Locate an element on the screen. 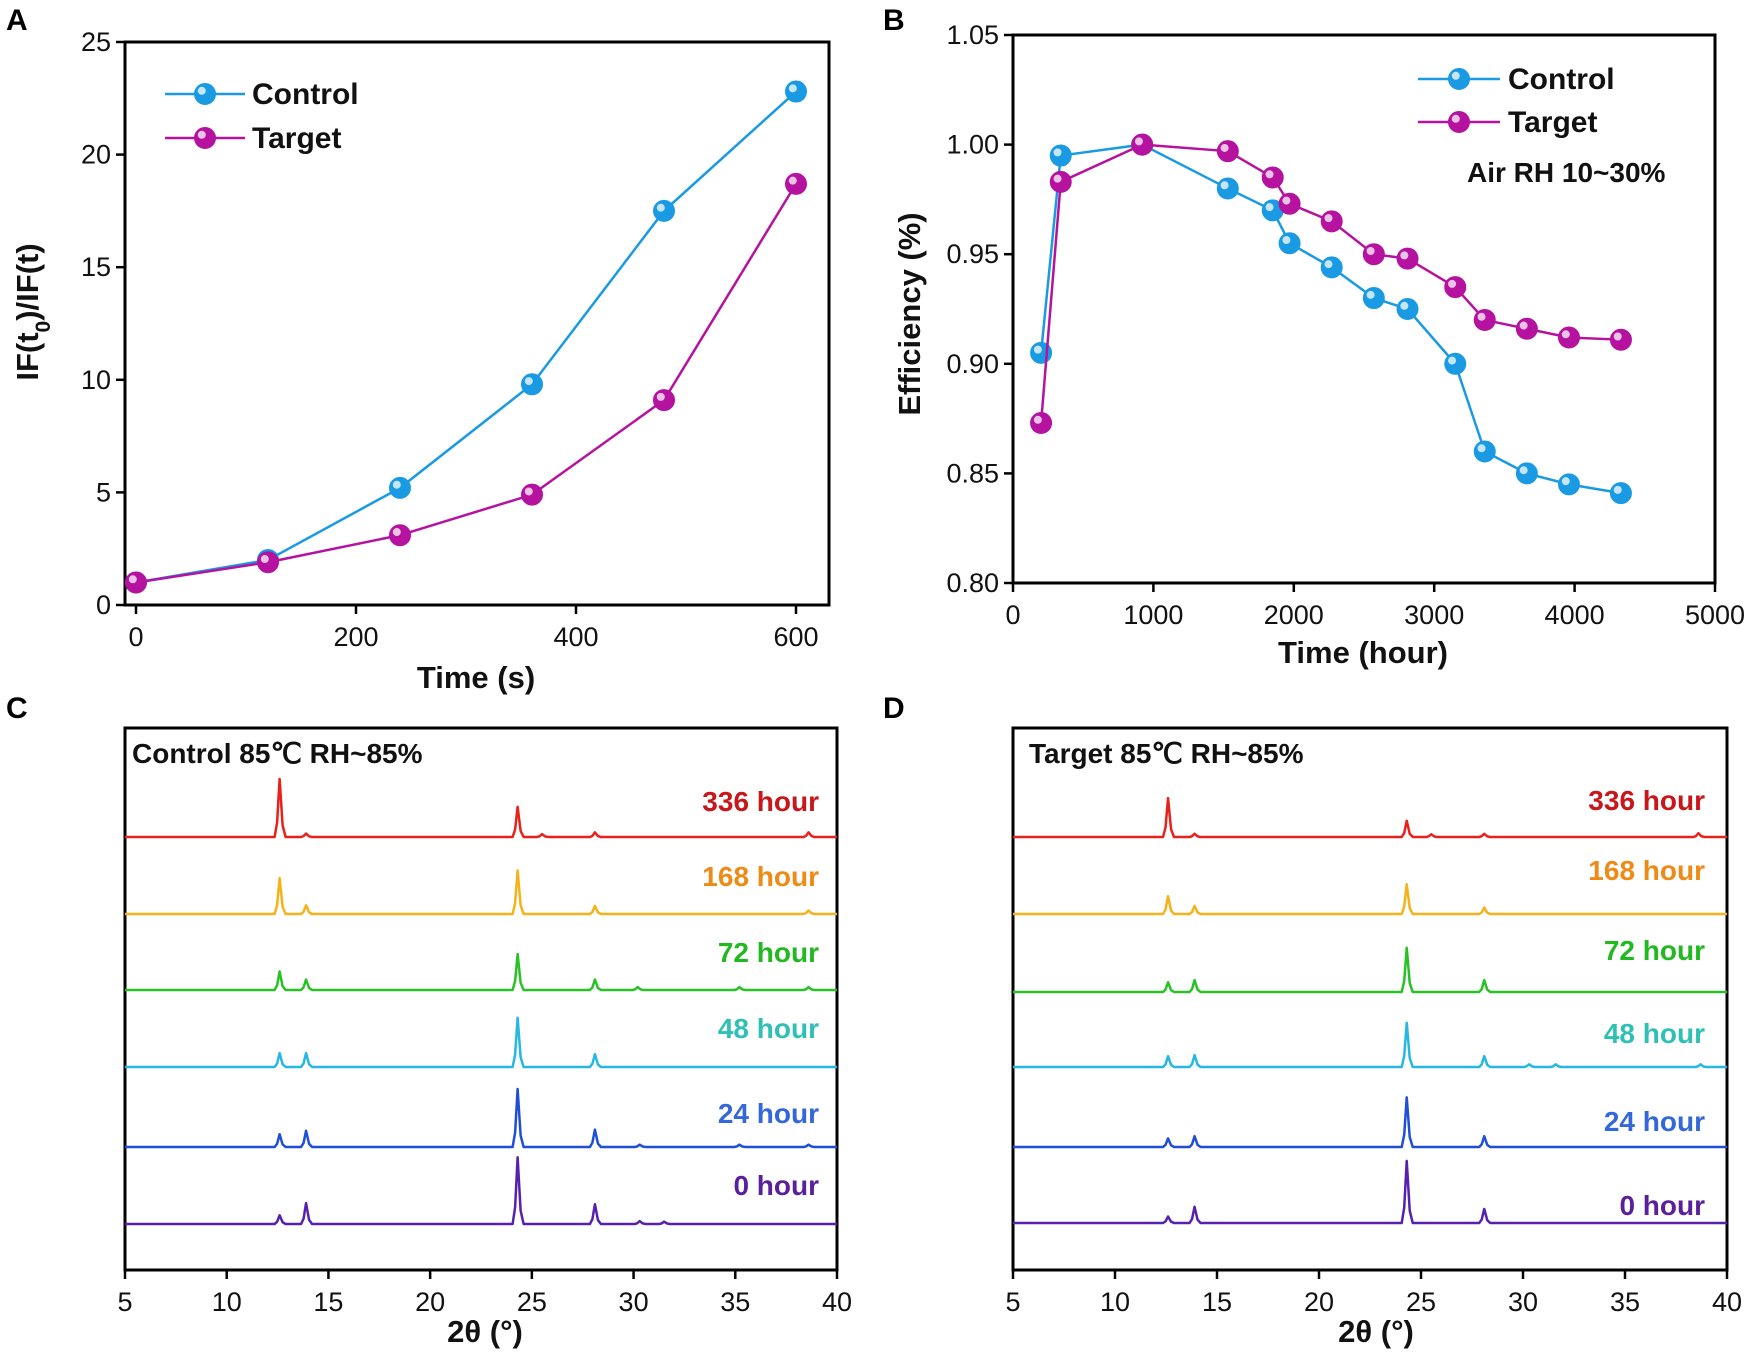  panel-letter-d: D is located at coordinates (894, 708).